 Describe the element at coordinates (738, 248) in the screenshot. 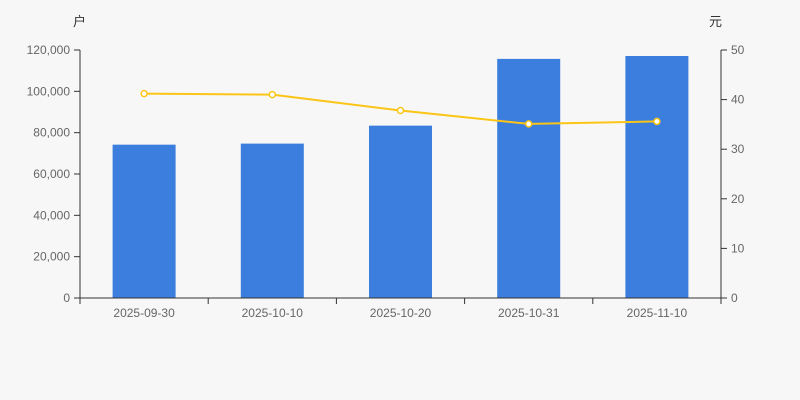

I see `right-axis-tick-label: 10` at that location.